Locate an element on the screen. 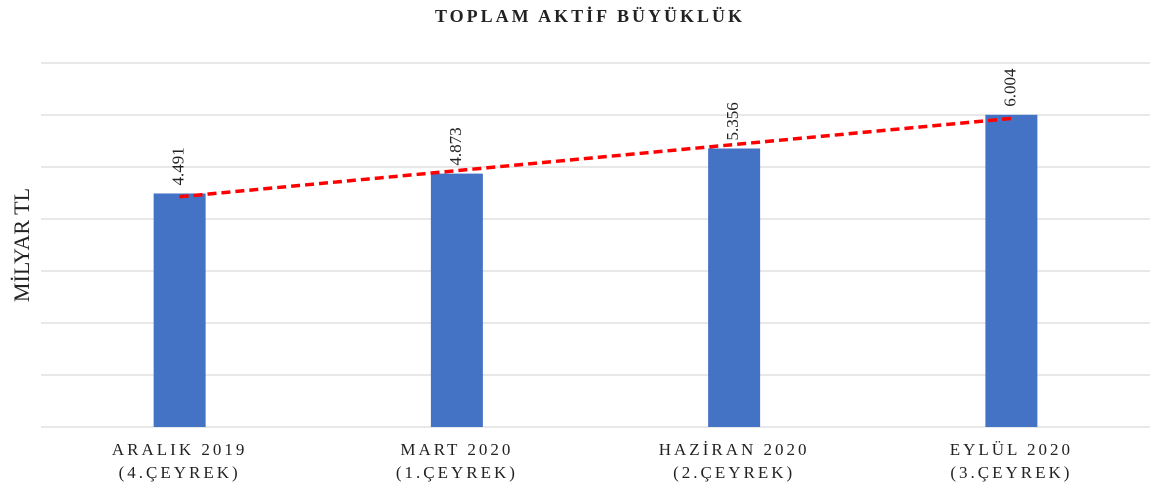 The width and height of the screenshot is (1150, 497). x-tick-label: (4.ÇEYREK) is located at coordinates (180, 472).